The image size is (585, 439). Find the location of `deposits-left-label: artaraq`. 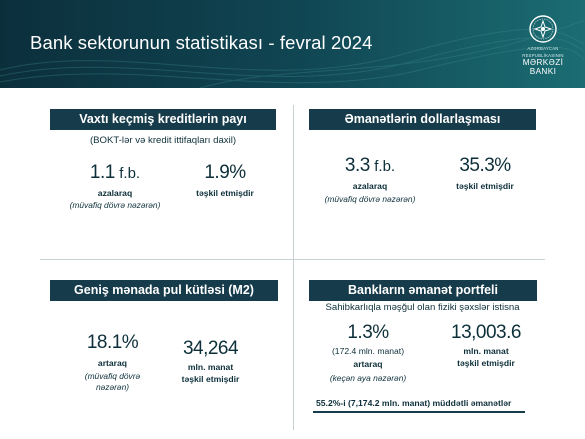

deposits-left-label: artaraq is located at coordinates (368, 364).